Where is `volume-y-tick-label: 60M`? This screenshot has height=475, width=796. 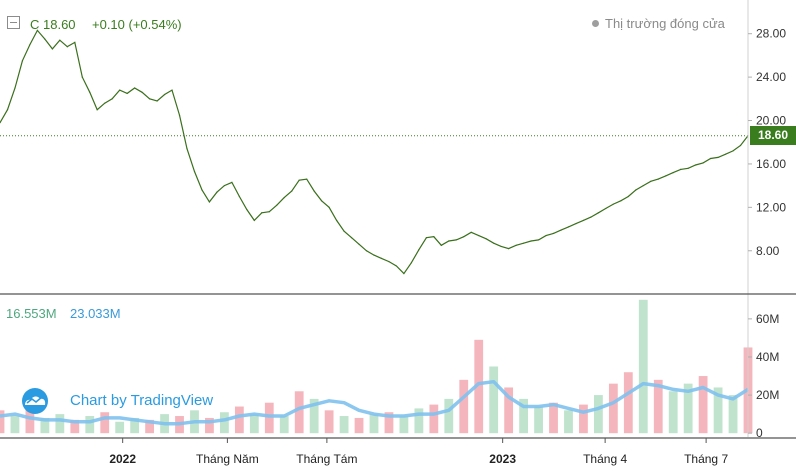 volume-y-tick-label: 60M is located at coordinates (767, 319).